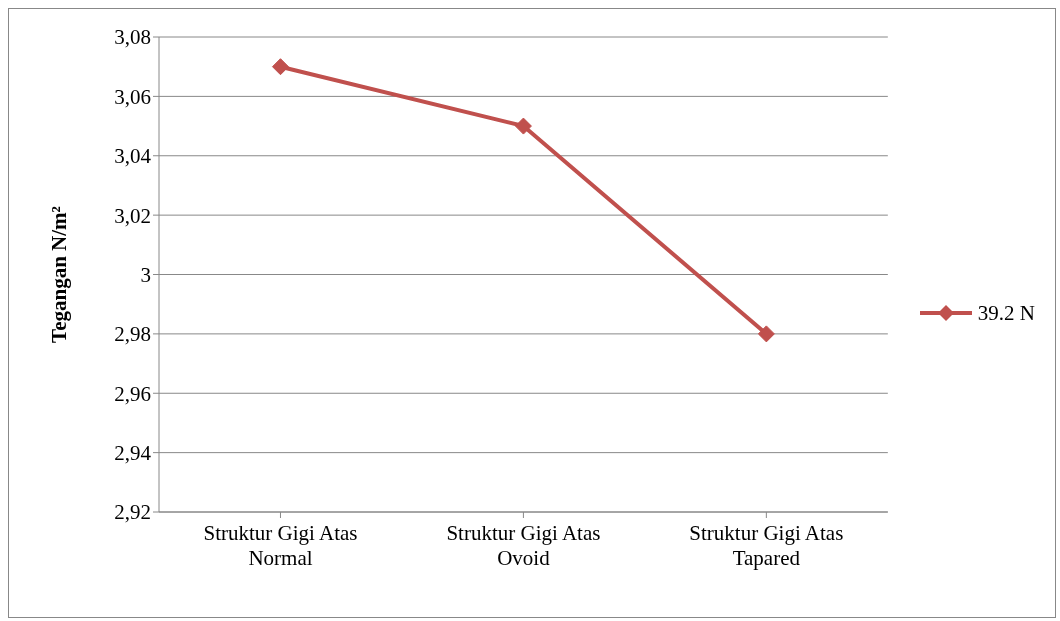 This screenshot has width=1060, height=621. What do you see at coordinates (132, 96) in the screenshot?
I see `y-tick-label: 3,06` at bounding box center [132, 96].